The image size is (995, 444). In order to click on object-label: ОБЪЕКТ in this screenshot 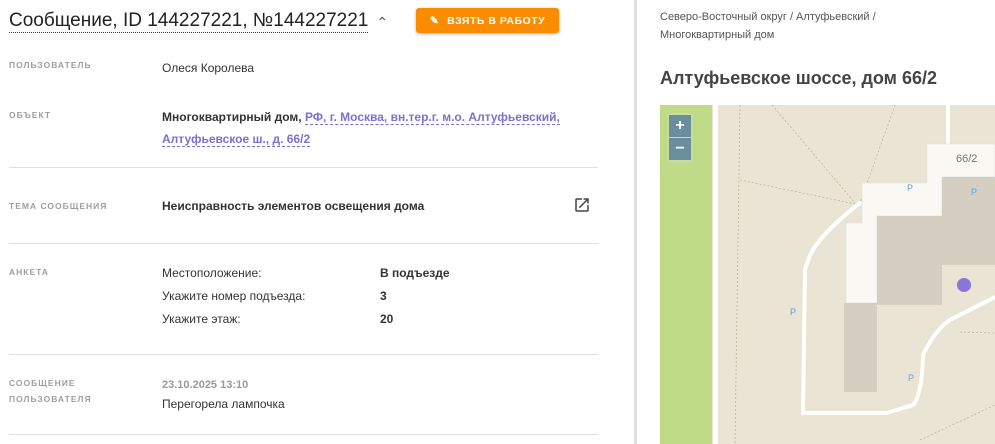, I will do `click(30, 115)`.